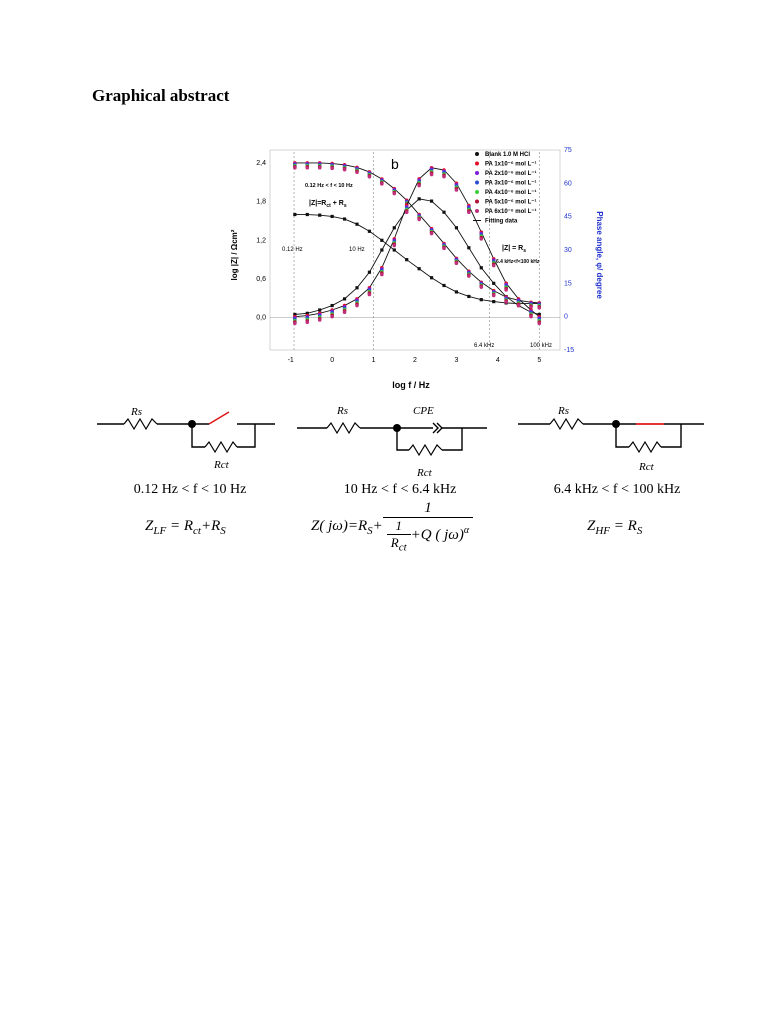 The image size is (768, 1024). I want to click on range-low: 0.12 Hz < f < 10 Hz, so click(190, 489).